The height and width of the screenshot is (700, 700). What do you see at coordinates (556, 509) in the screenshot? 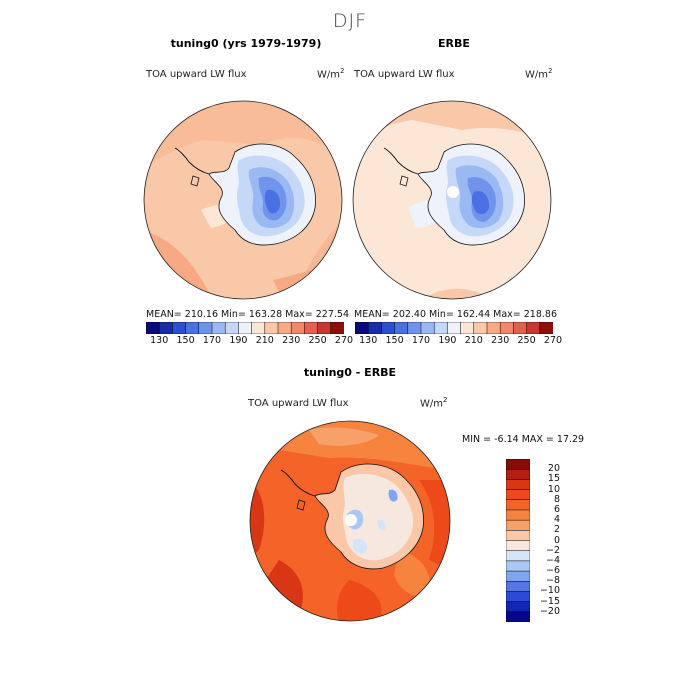
I see `panel3-colorbar-tick-label: 6` at bounding box center [556, 509].